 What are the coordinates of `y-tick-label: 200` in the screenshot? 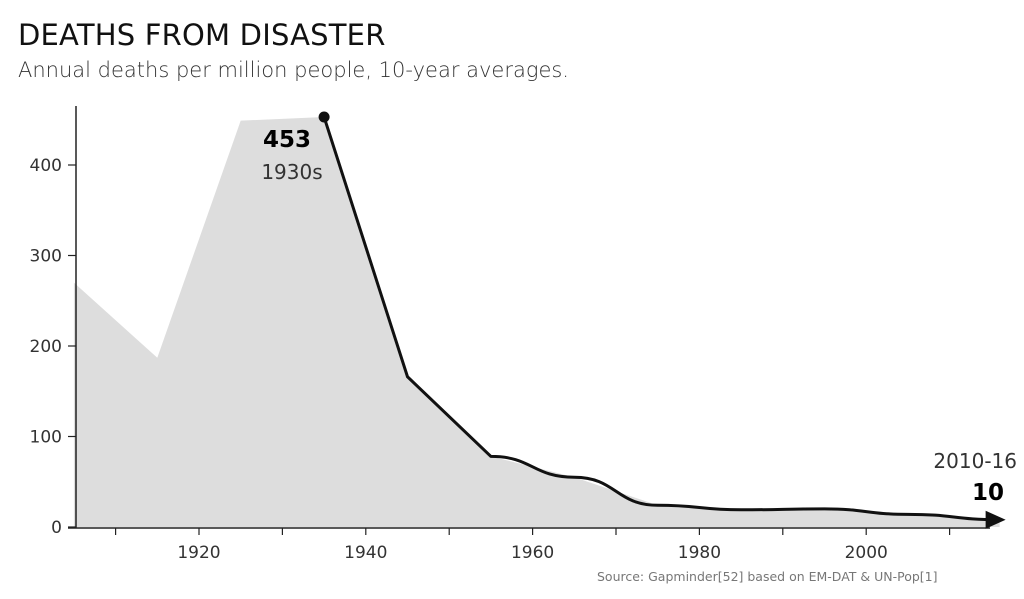 It's located at (46, 347).